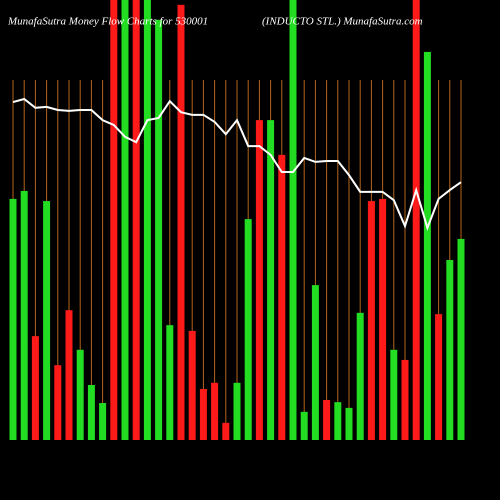  I want to click on chart-title: MunafaSutra Money Flow Charts for 530001, so click(107, 22).